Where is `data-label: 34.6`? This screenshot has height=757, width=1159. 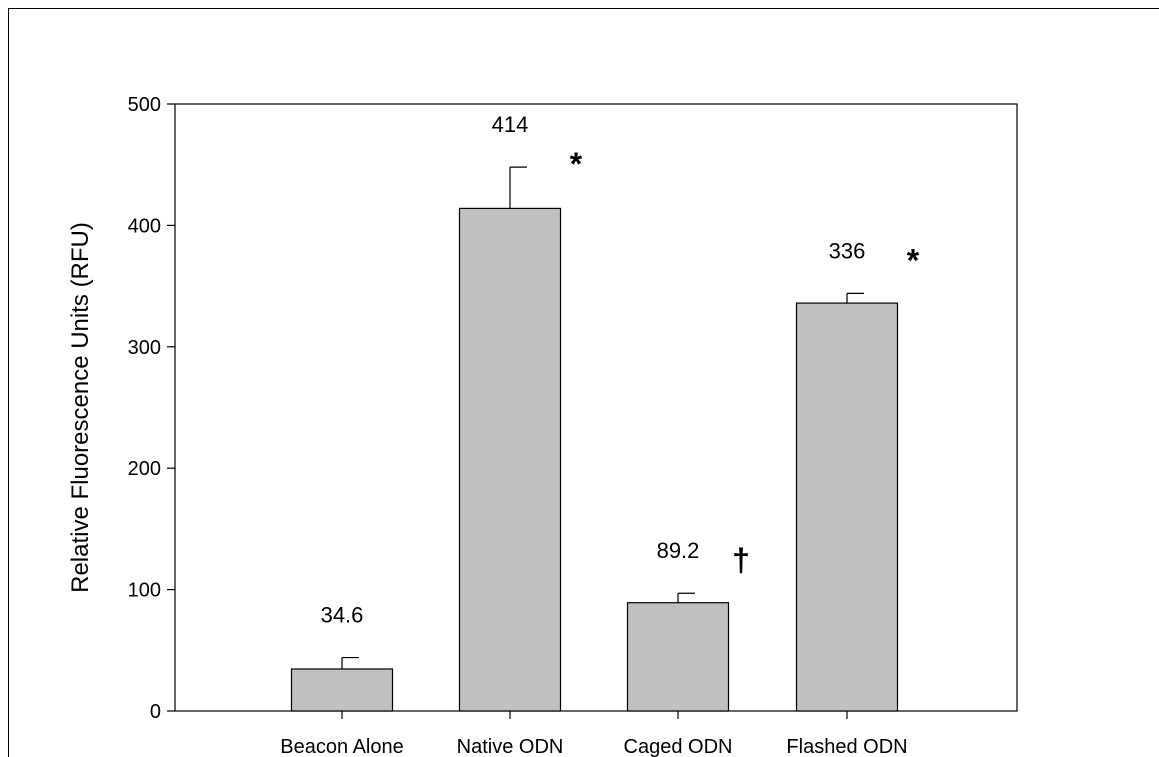 data-label: 34.6 is located at coordinates (342, 615).